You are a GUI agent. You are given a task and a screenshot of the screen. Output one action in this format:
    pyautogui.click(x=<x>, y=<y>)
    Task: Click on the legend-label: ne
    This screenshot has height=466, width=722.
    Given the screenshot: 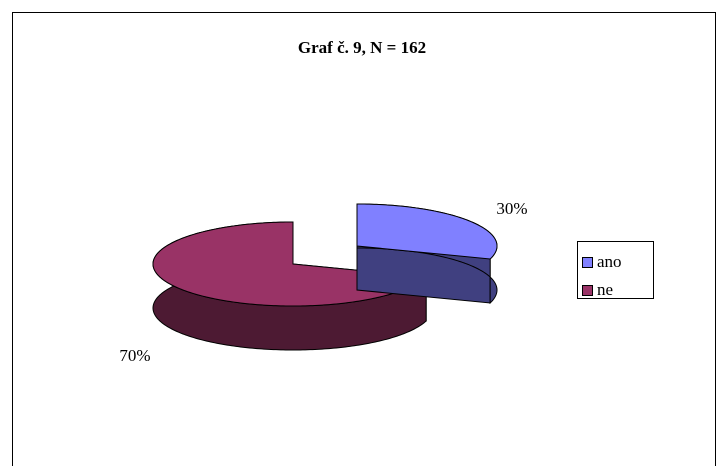 What is the action you would take?
    pyautogui.click(x=605, y=289)
    